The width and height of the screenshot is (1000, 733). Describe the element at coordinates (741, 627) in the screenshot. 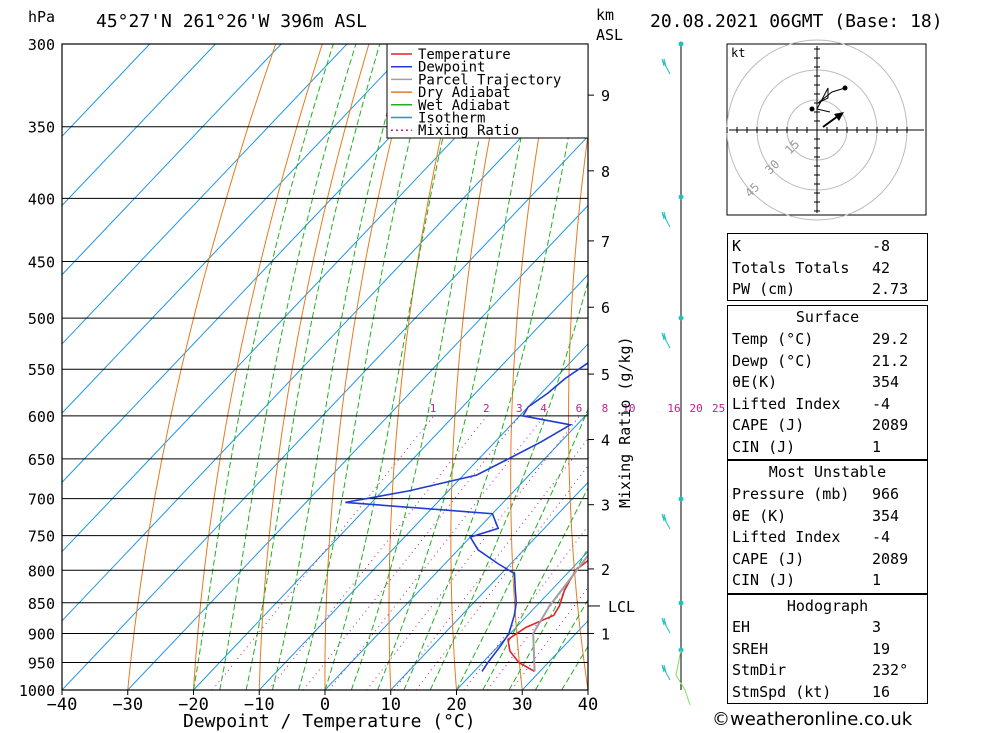

I see `hodograph-index-label: EH` at that location.